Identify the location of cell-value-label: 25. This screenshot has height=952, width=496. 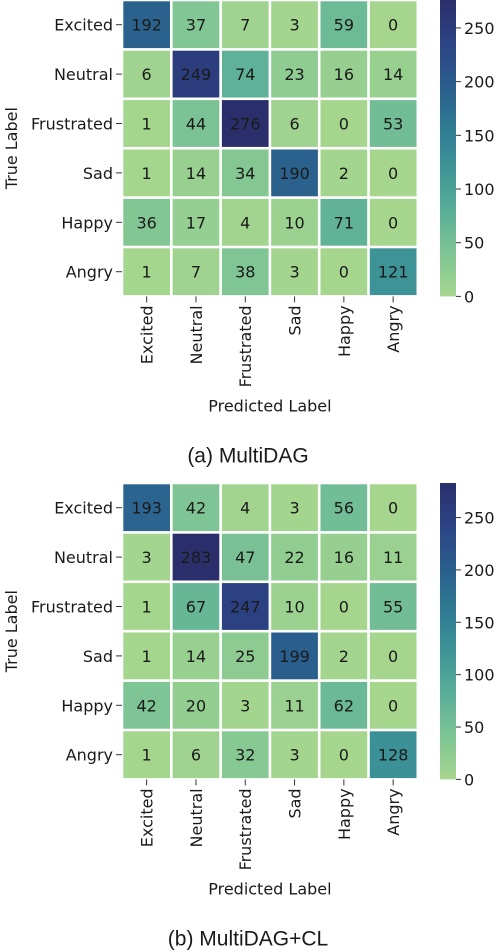
(245, 656).